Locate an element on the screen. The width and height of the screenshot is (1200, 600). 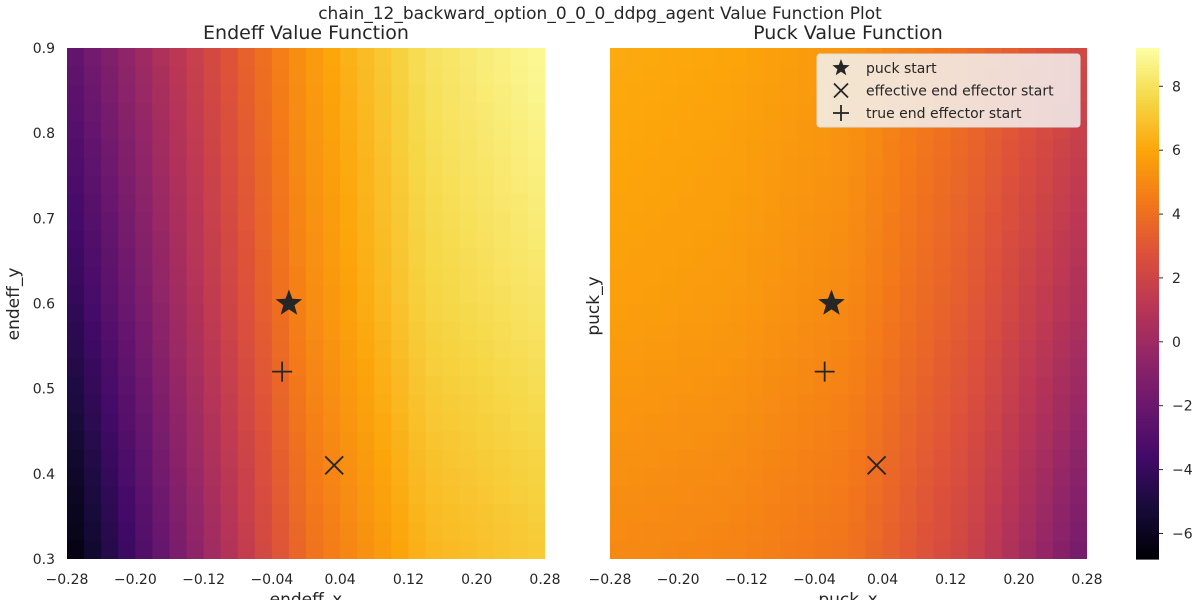
endeff-y-tick-label: 0.4 is located at coordinates (44, 475).